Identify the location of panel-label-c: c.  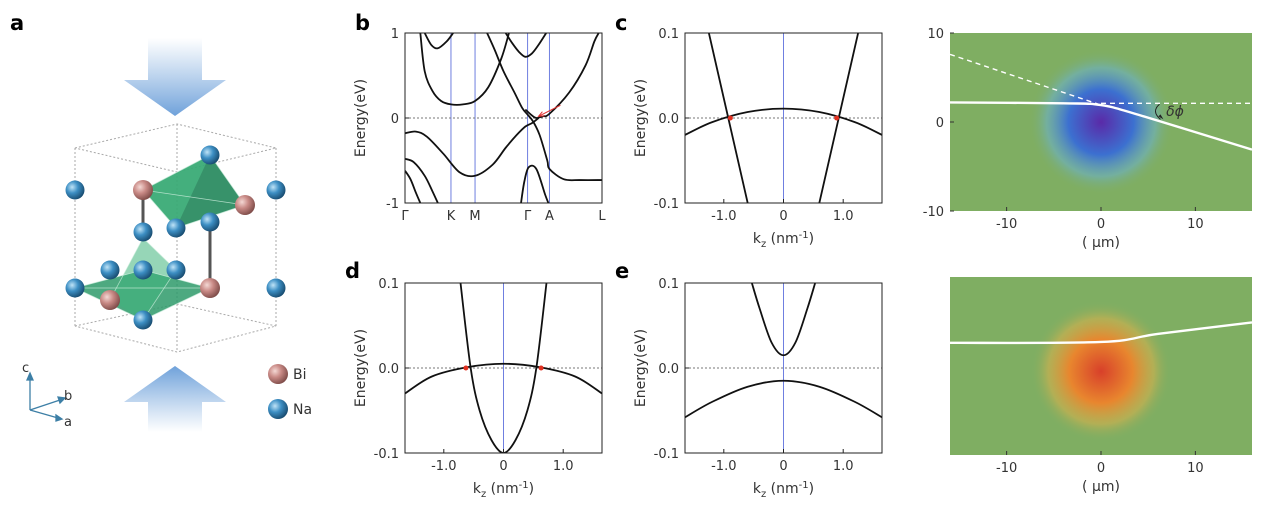
(621, 23).